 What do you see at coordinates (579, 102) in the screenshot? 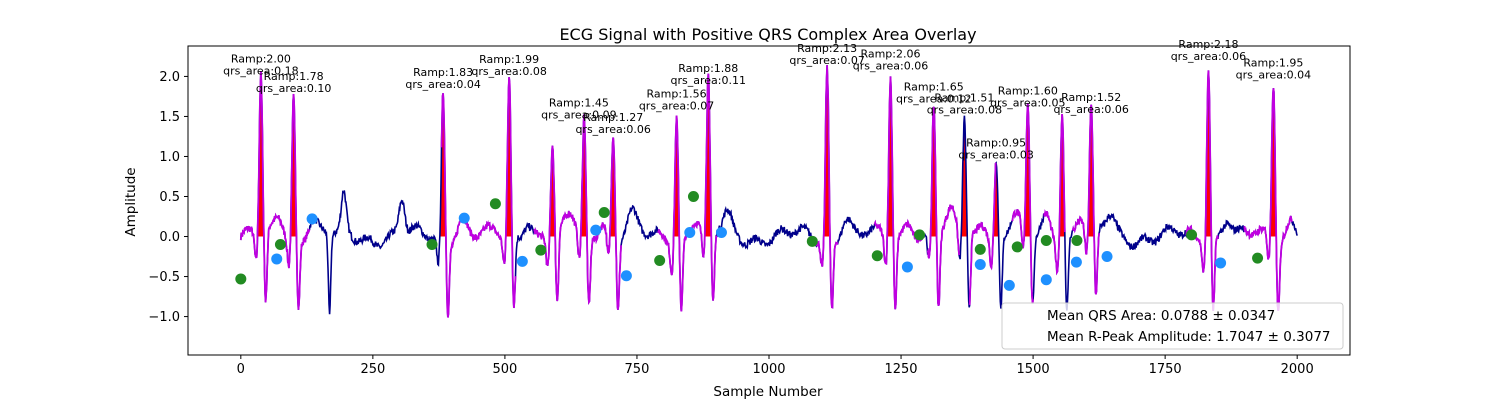
I see `annotation-ramp-4: Ramp:1.45` at bounding box center [579, 102].